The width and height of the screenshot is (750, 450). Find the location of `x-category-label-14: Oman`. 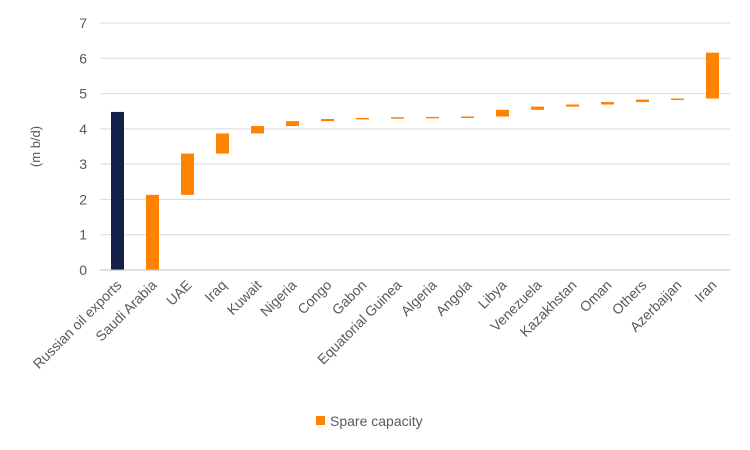

x-category-label-14: Oman is located at coordinates (595, 296).